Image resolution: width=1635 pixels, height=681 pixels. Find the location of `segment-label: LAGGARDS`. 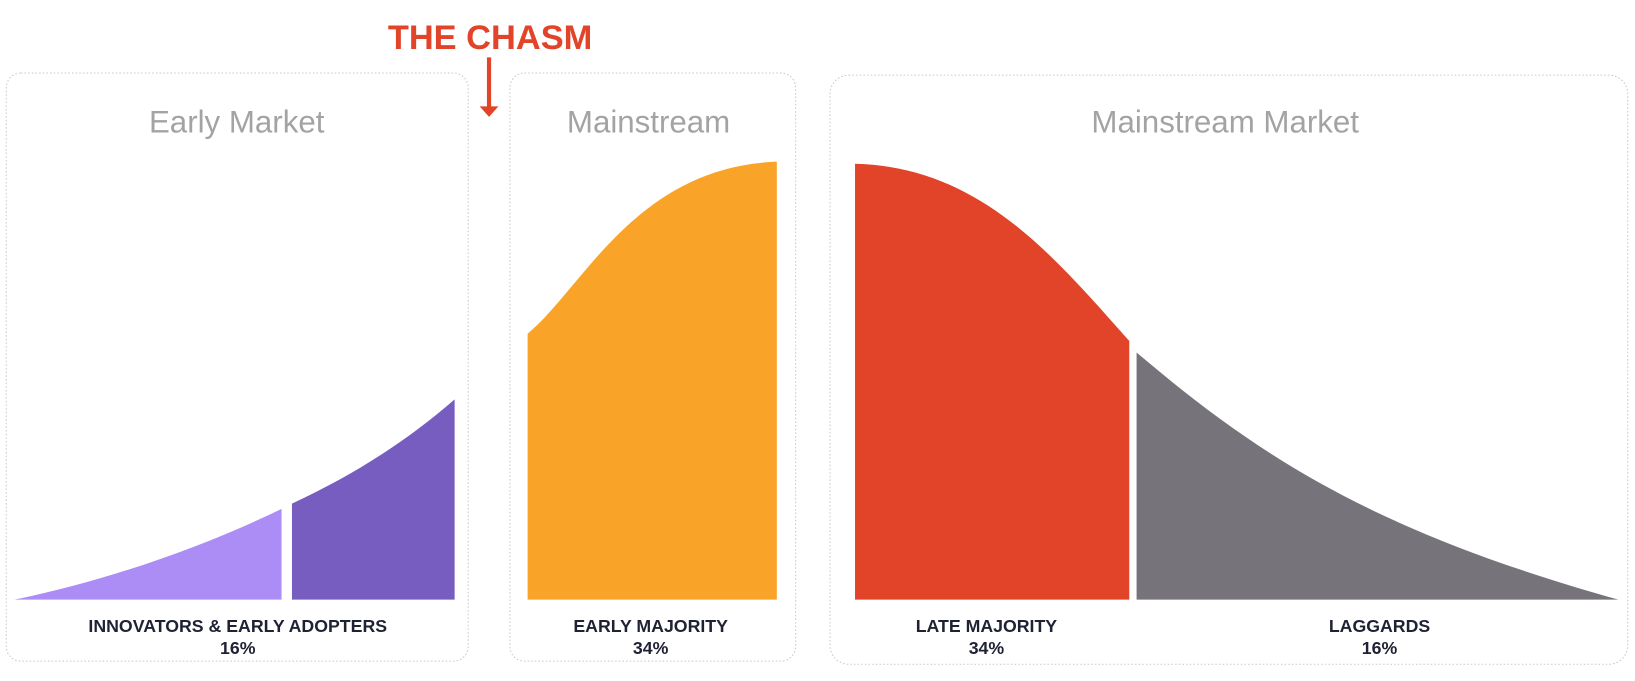

segment-label: LAGGARDS is located at coordinates (1380, 626).